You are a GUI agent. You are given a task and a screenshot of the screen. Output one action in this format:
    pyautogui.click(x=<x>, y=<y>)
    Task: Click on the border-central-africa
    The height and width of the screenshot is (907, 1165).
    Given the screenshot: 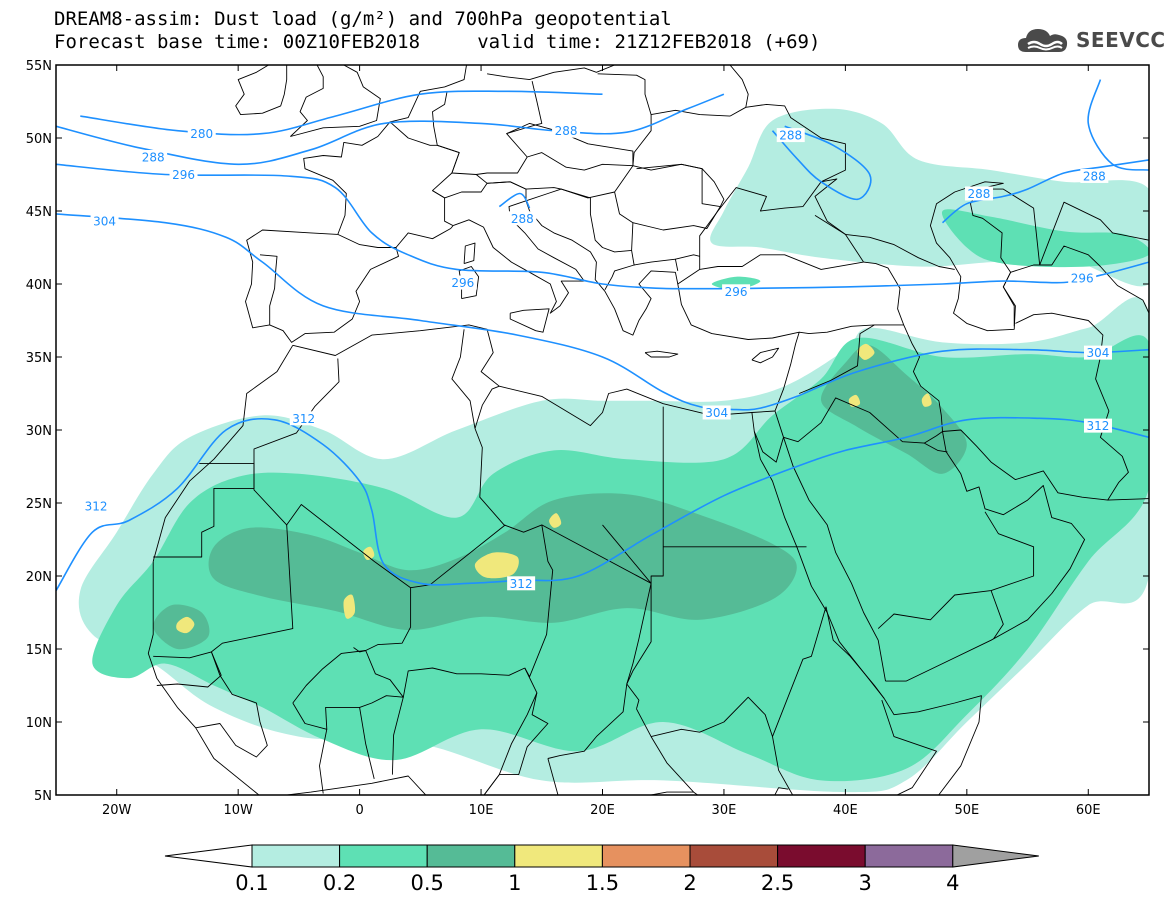 What is the action you would take?
    pyautogui.click(x=620, y=776)
    